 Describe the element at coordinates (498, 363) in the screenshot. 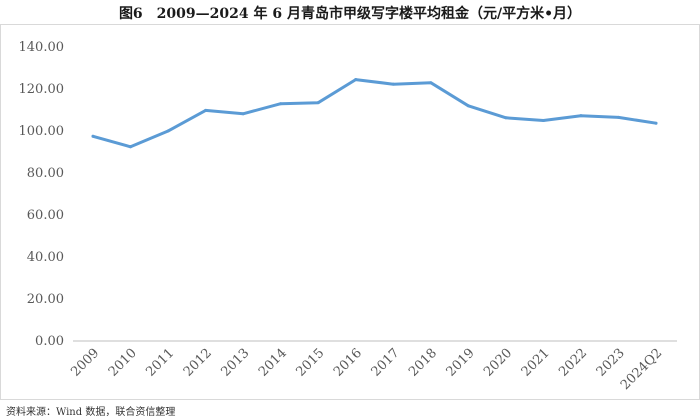

I see `x-tick-label: 2020` at that location.